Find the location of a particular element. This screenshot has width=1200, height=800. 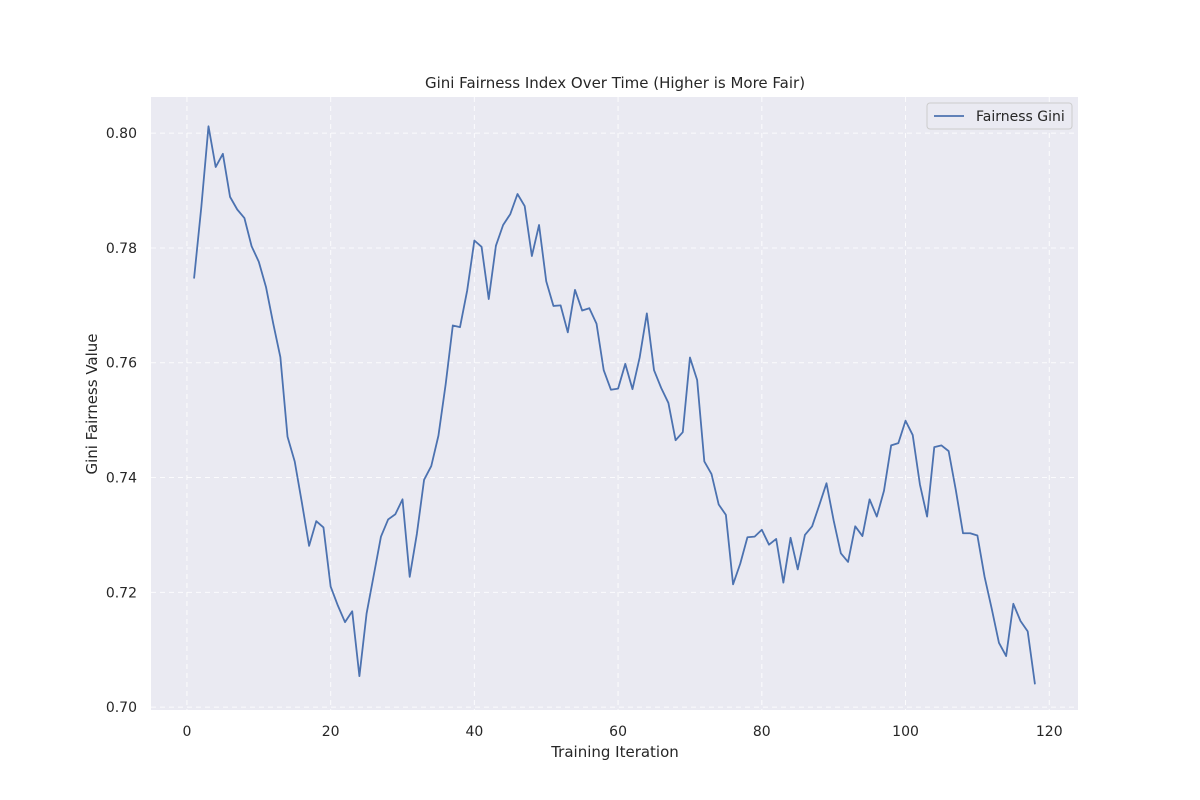

x-tick-label: 120 is located at coordinates (1049, 732).